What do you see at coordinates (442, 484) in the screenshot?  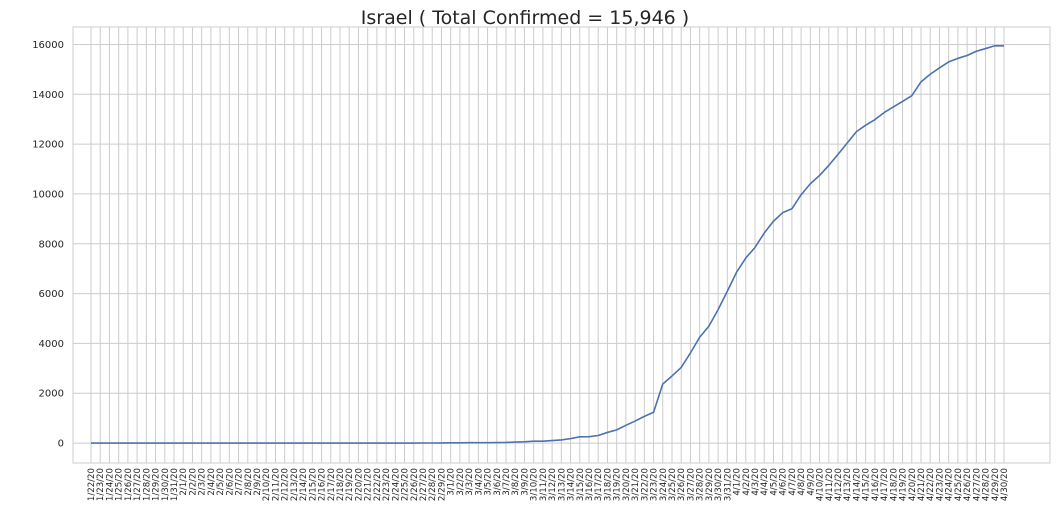 I see `x-tick-label: 2/29/20` at bounding box center [442, 484].